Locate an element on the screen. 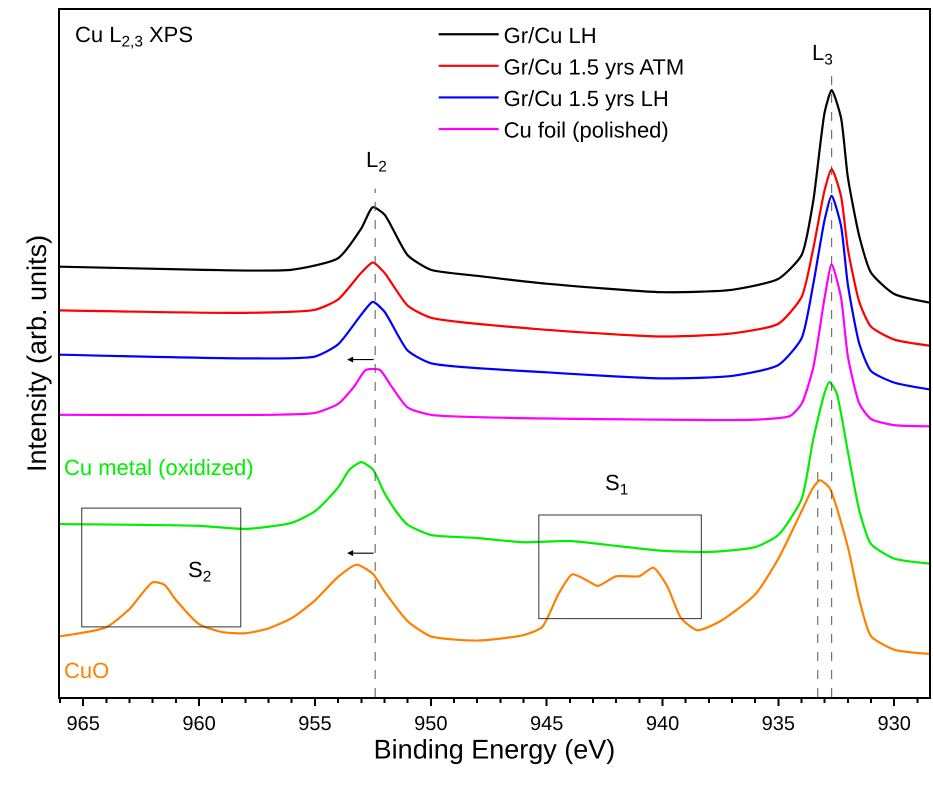  text: L$_{3}$ is located at coordinates (822, 54).